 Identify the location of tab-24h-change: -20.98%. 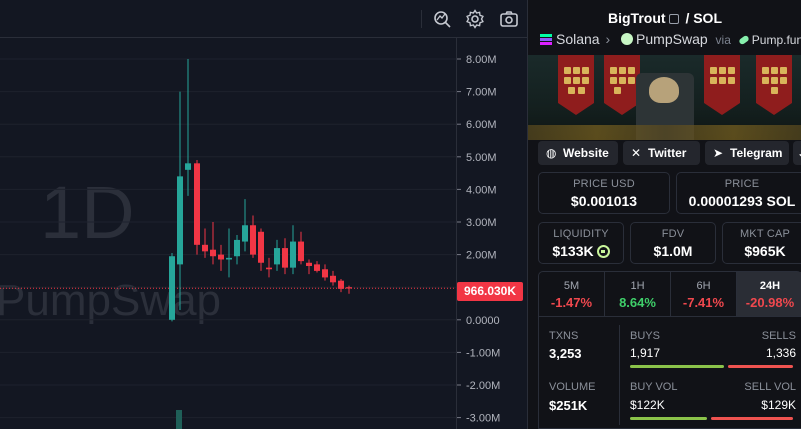
(770, 302).